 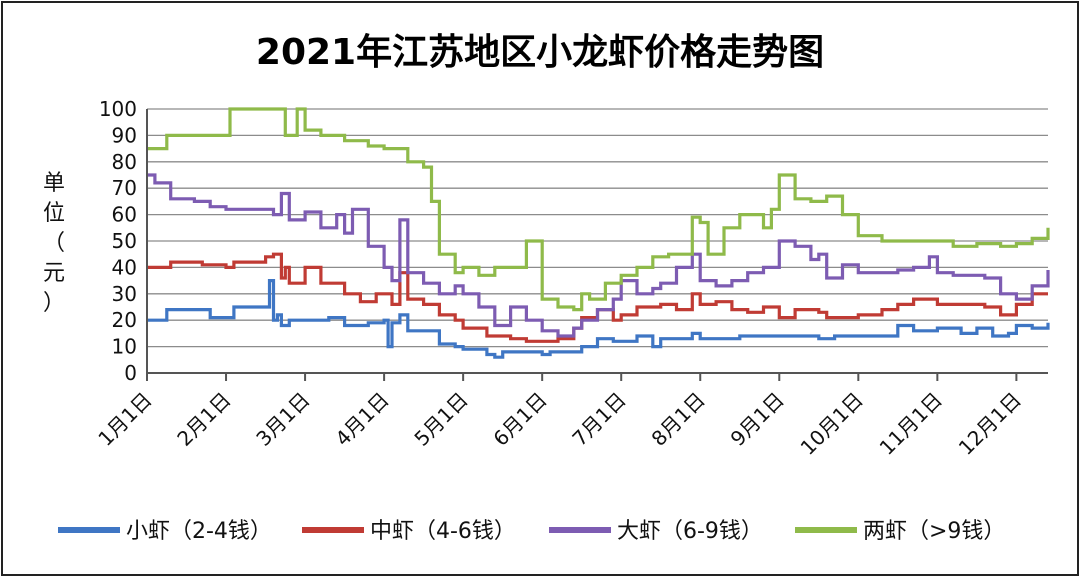 I want to click on y-axis-label-char: ）, so click(x=54, y=303).